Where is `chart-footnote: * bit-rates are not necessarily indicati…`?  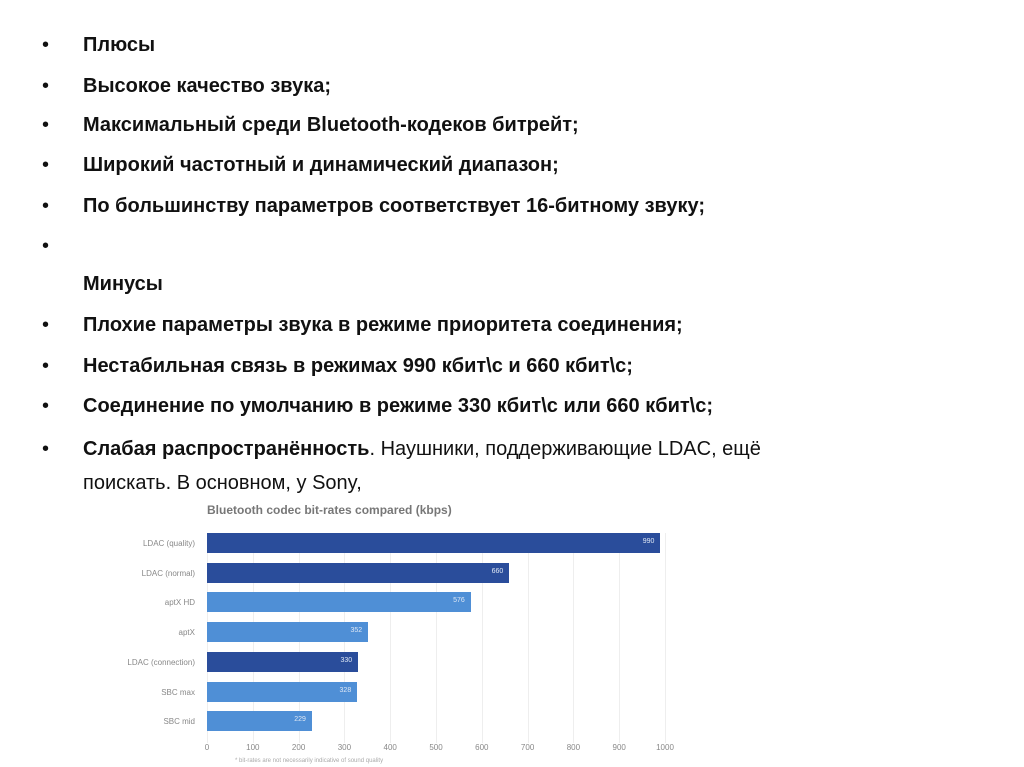
chart-footnote: * bit-rates are not necessarily indicati… is located at coordinates (309, 761).